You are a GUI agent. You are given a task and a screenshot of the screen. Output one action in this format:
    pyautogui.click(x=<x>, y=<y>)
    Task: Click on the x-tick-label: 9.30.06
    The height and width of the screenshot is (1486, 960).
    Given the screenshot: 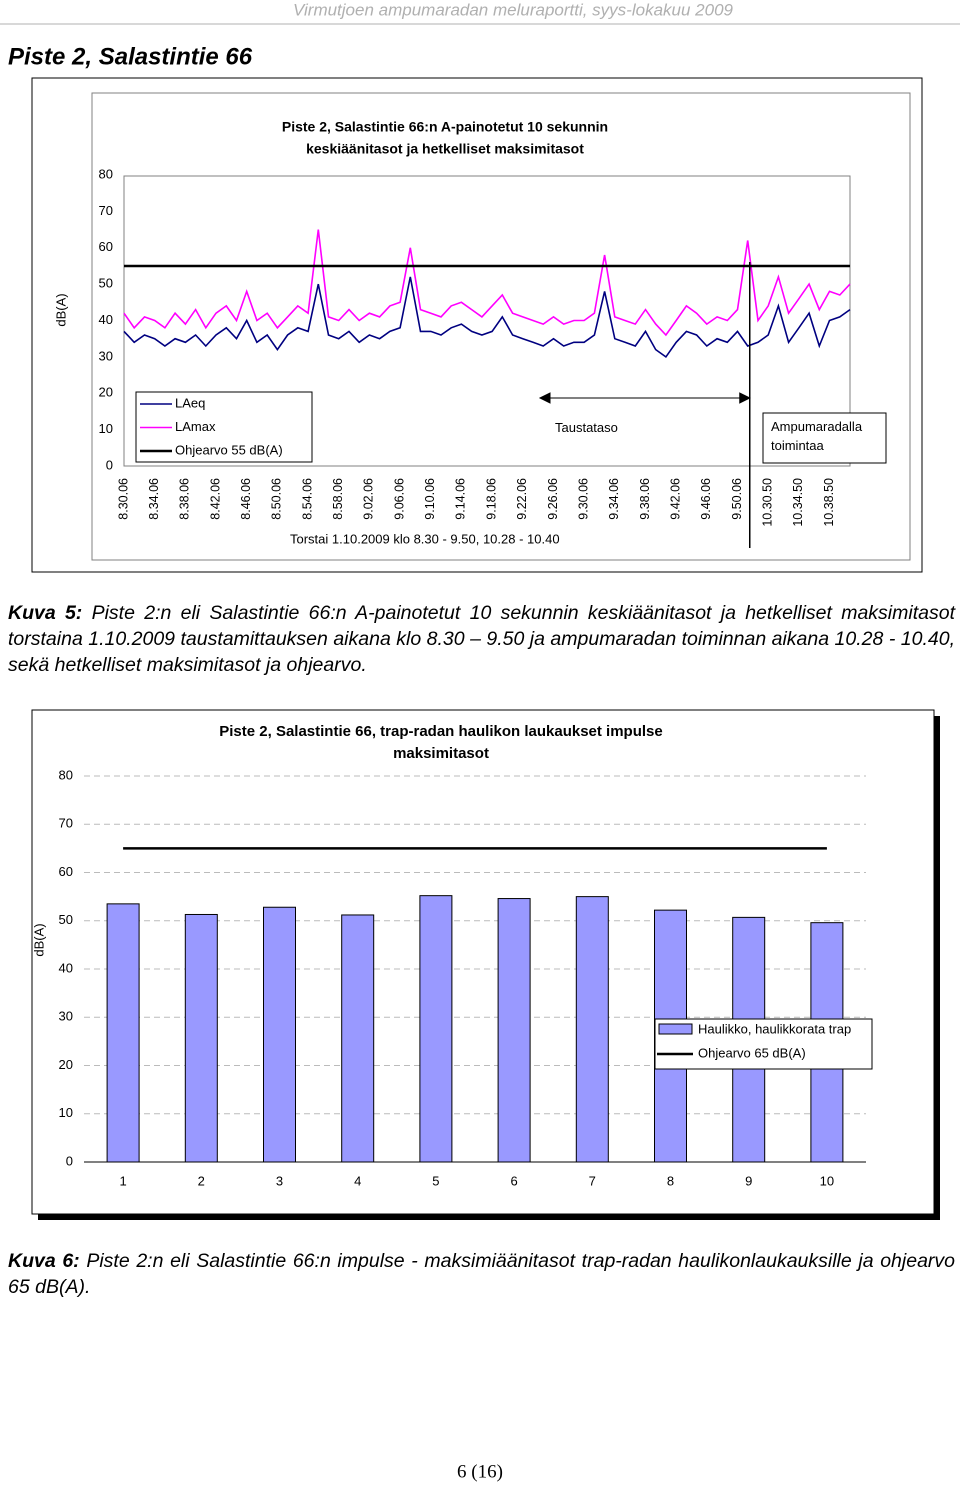 What is the action you would take?
    pyautogui.click(x=583, y=499)
    